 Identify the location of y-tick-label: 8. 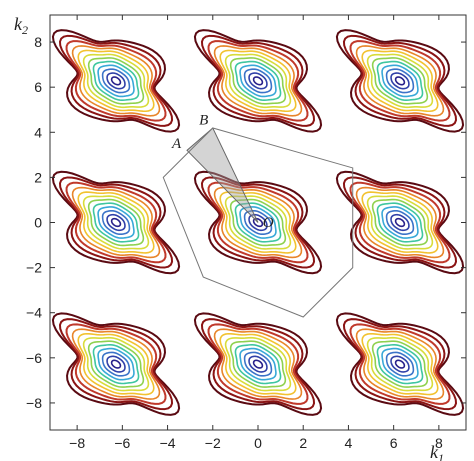
(38, 42).